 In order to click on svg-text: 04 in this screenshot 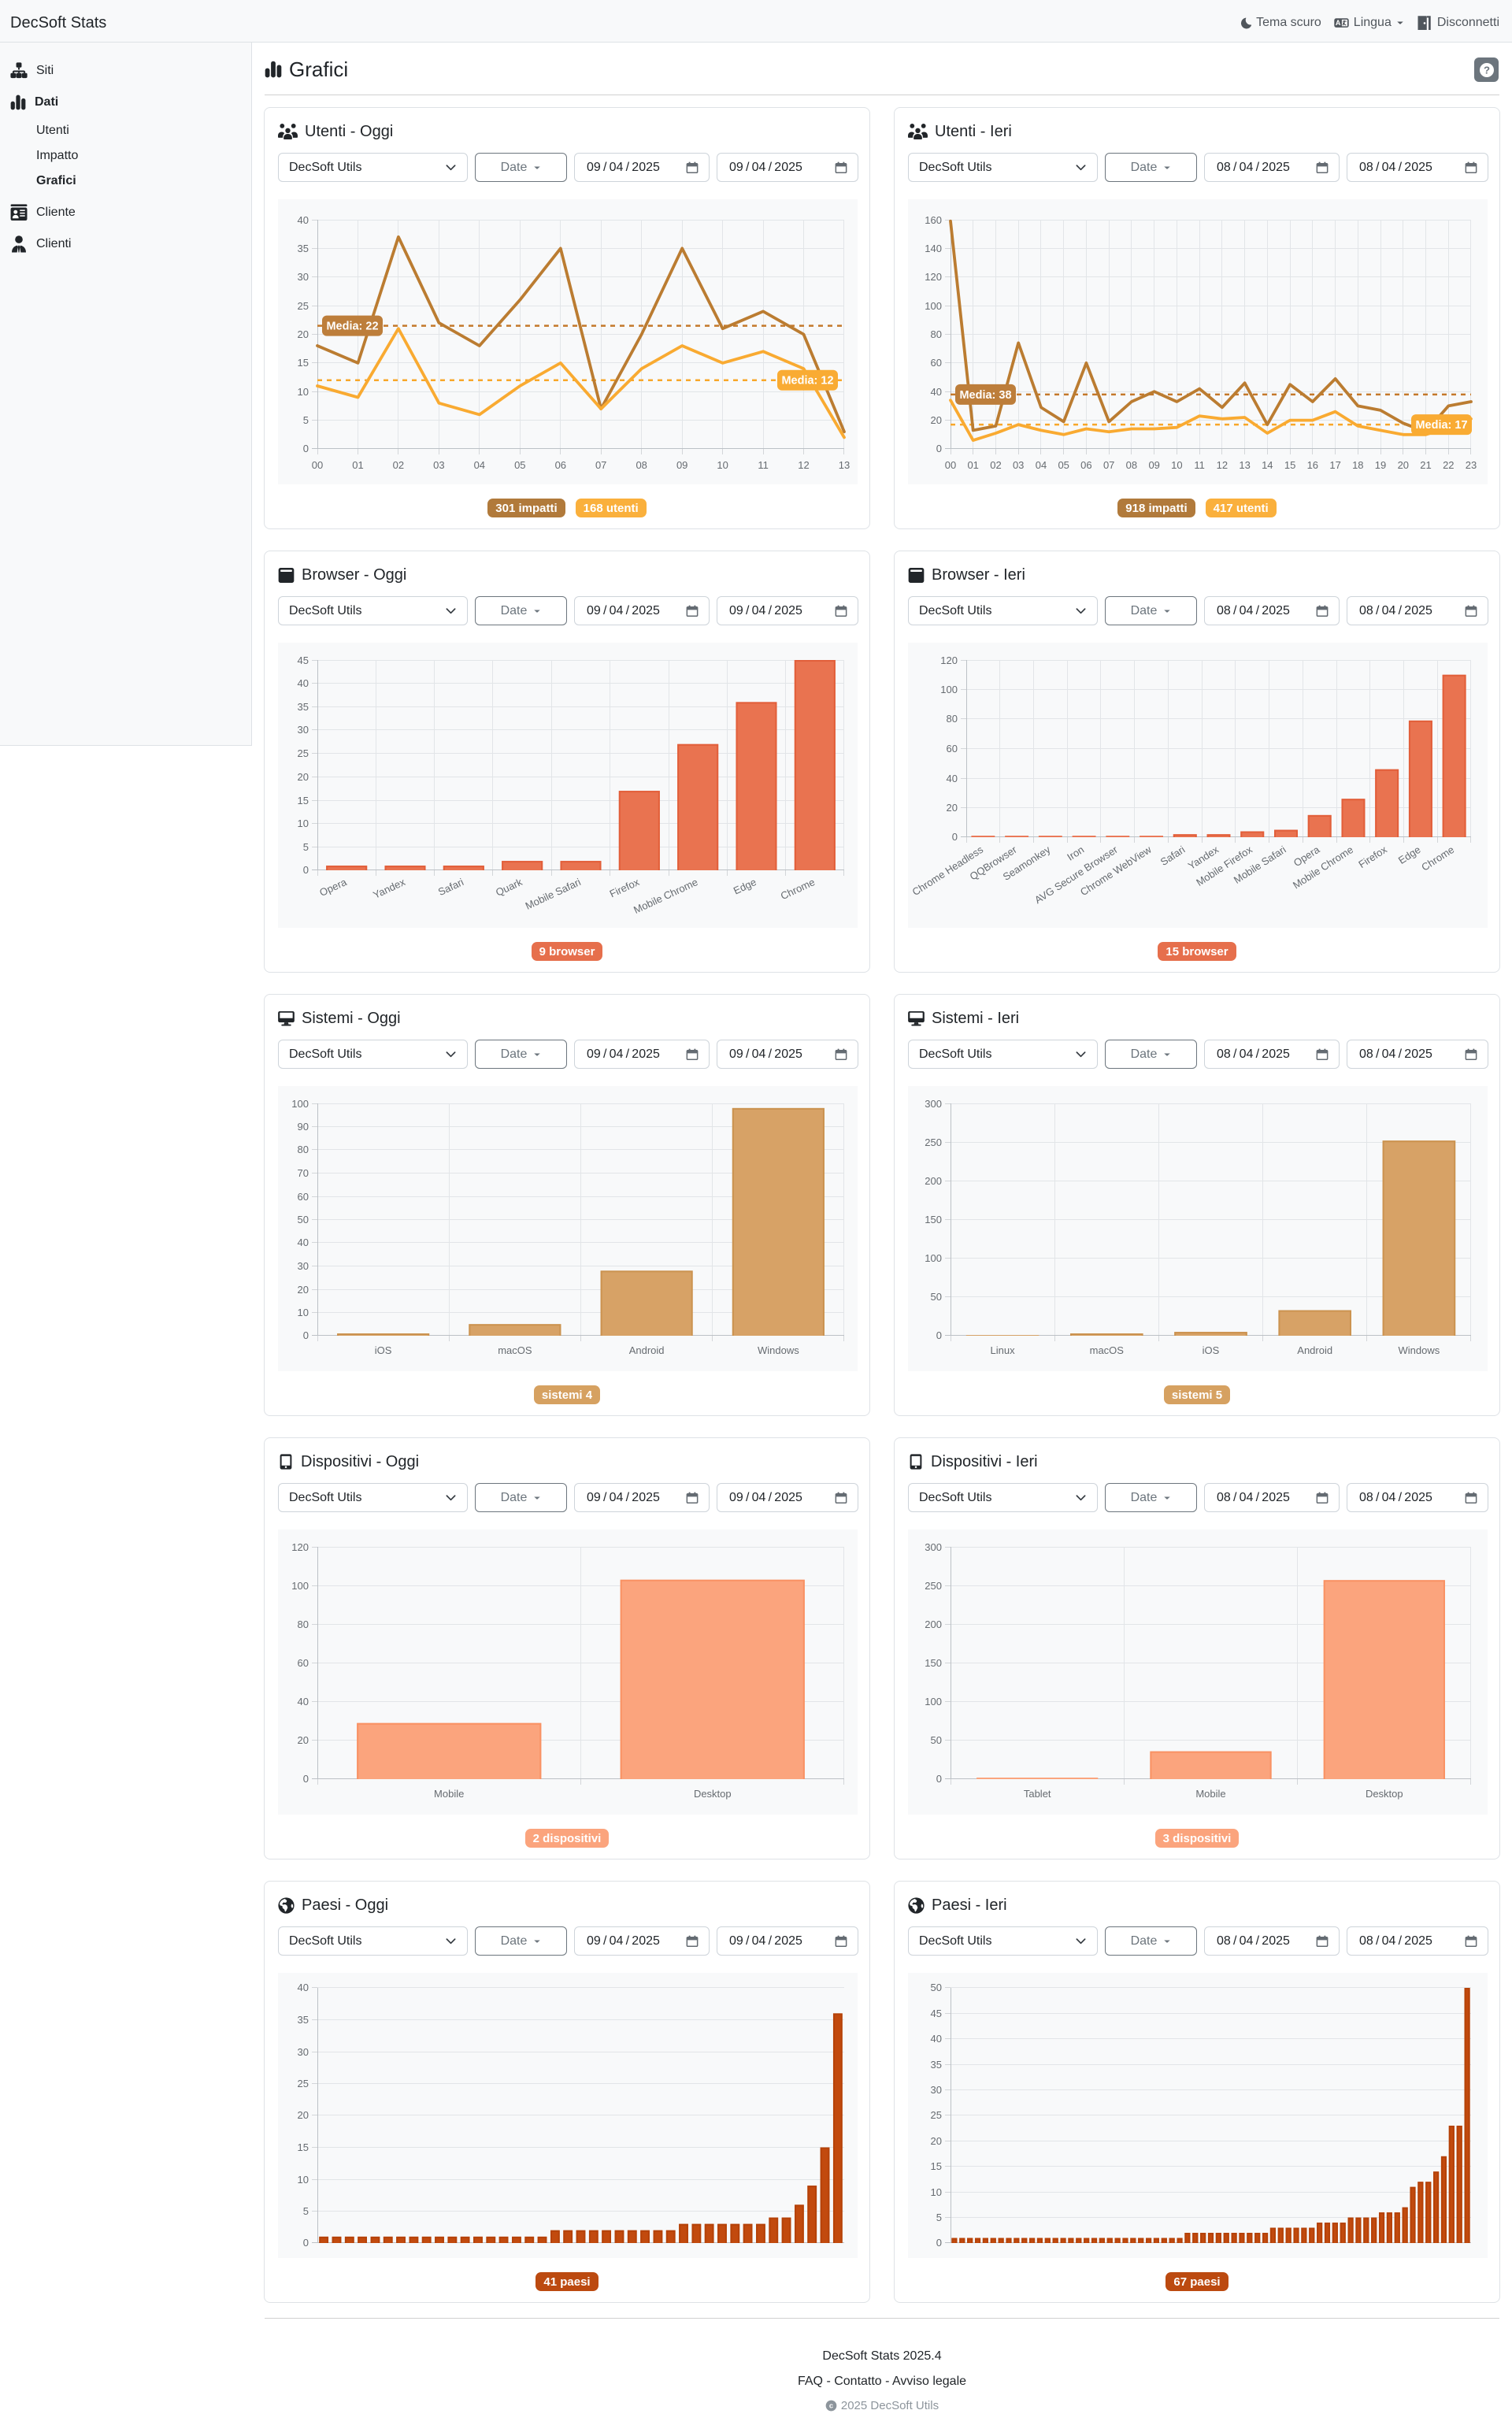, I will do `click(479, 465)`.